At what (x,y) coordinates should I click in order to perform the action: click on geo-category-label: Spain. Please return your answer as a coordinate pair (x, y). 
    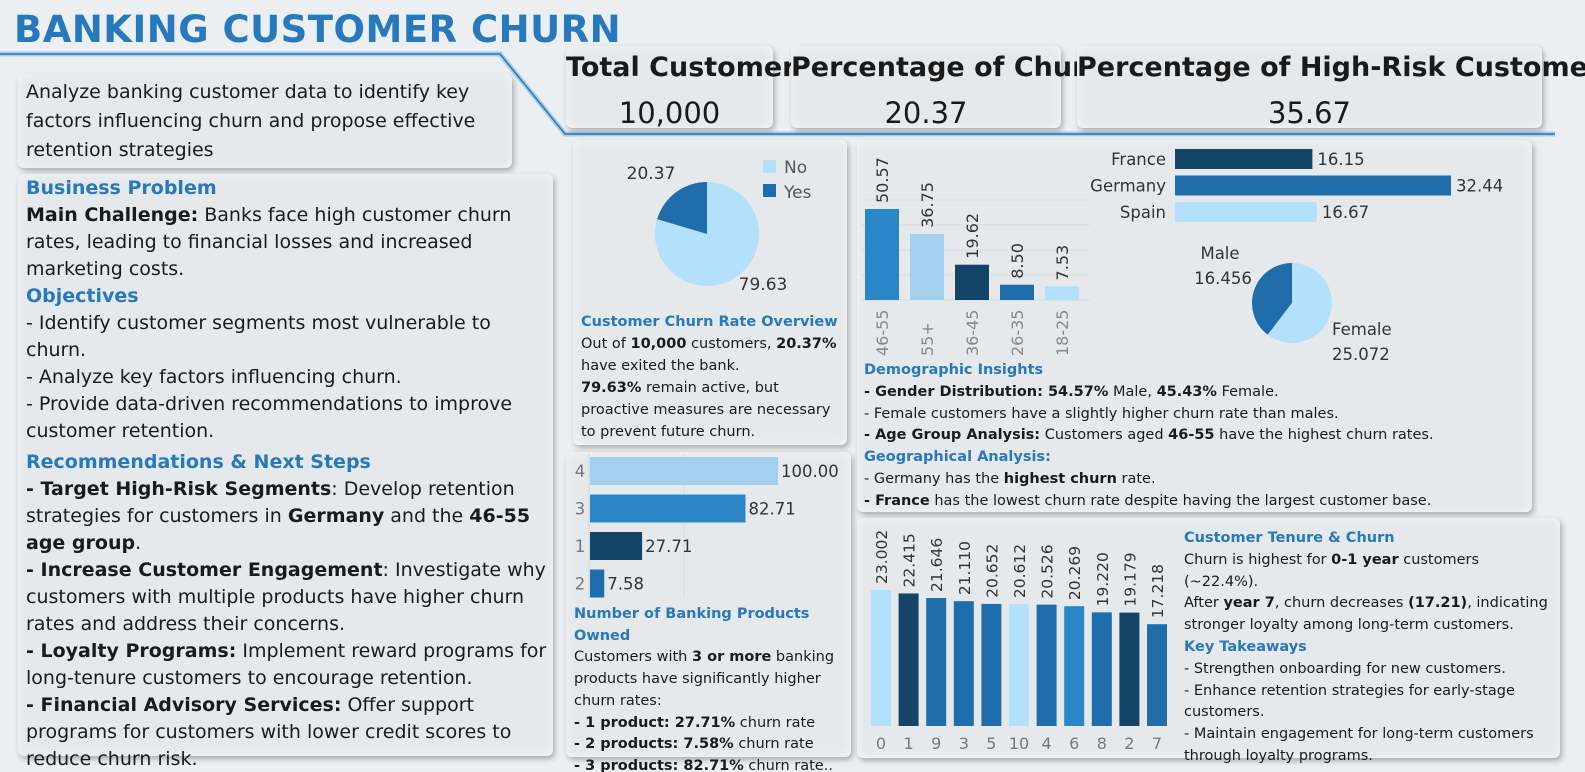
    Looking at the image, I should click on (1143, 212).